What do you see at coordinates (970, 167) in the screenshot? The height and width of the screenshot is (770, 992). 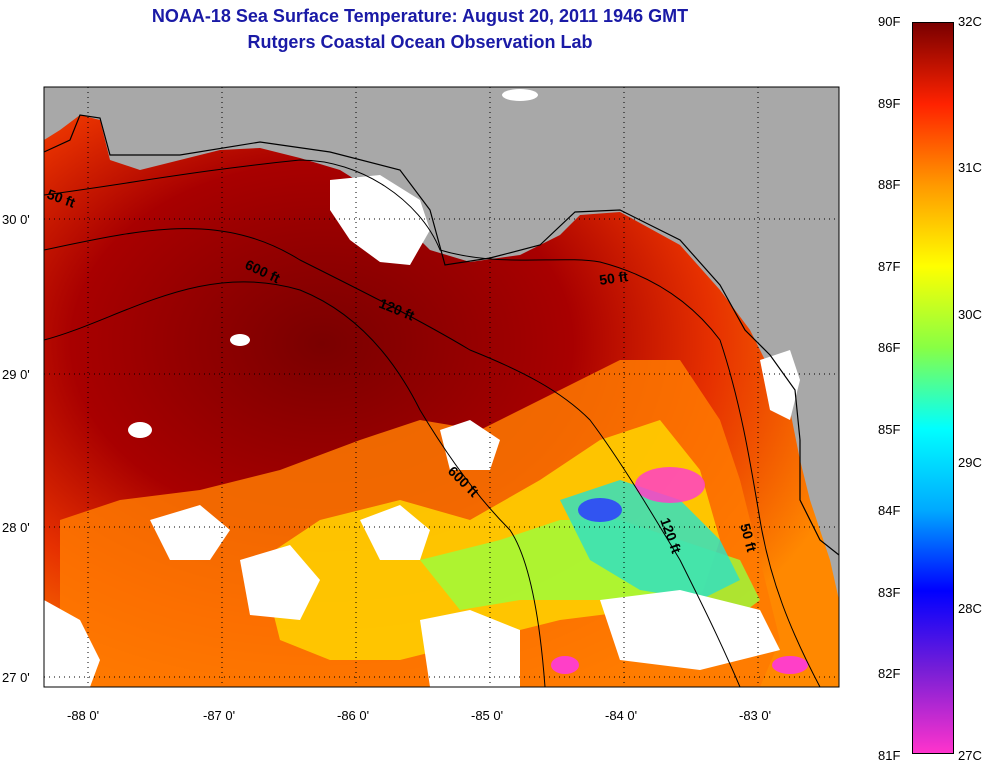 I see `colorbar-c-label: 31C` at bounding box center [970, 167].